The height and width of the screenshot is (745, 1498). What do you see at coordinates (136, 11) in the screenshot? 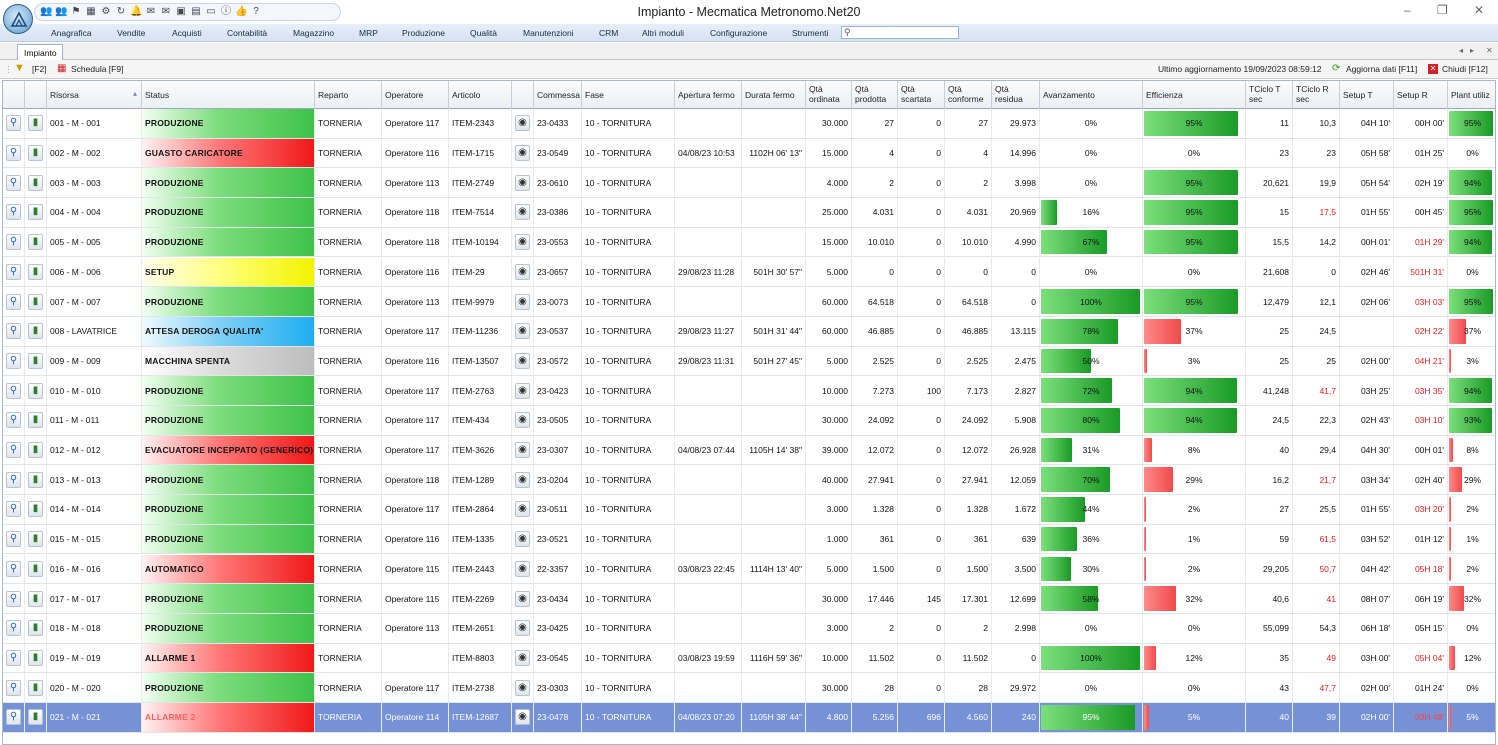
I see `bell-icon: 🔔` at bounding box center [136, 11].